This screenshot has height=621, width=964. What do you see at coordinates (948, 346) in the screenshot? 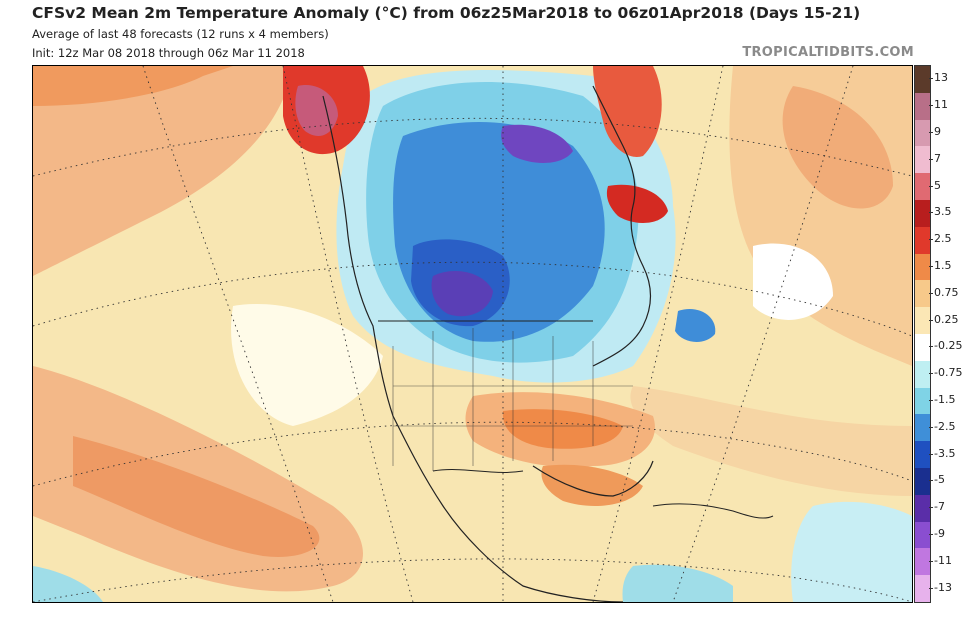
I see `colorbar-label: -0.25` at bounding box center [948, 346].